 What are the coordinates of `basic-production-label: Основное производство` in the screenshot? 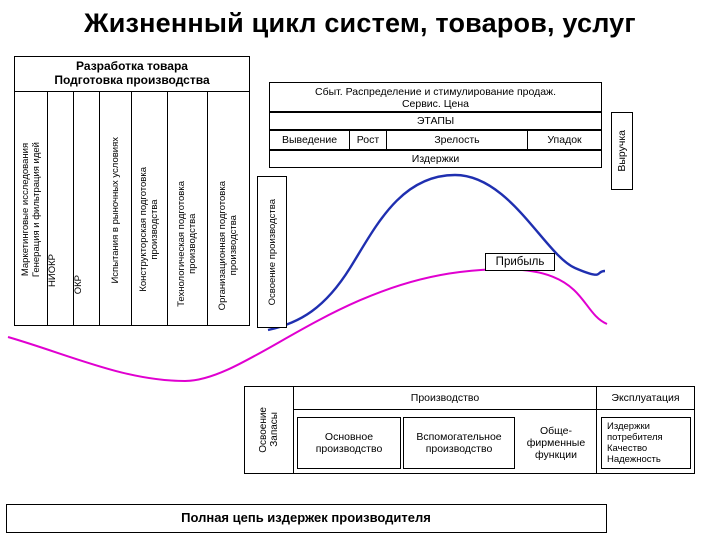 It's located at (349, 443).